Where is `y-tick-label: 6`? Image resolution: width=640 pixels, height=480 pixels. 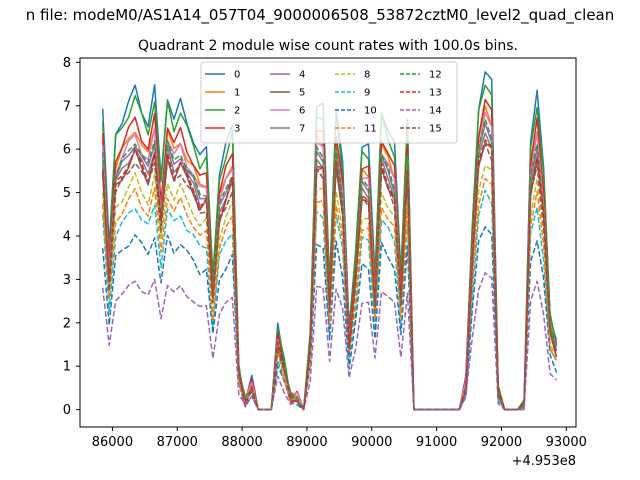
y-tick-label: 6 is located at coordinates (67, 150).